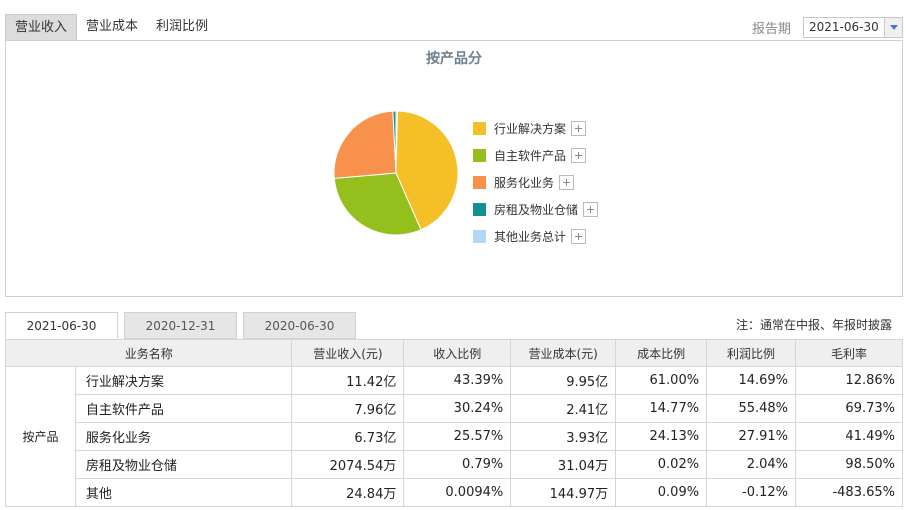  I want to click on value-cell: 61.00%, so click(661, 380).